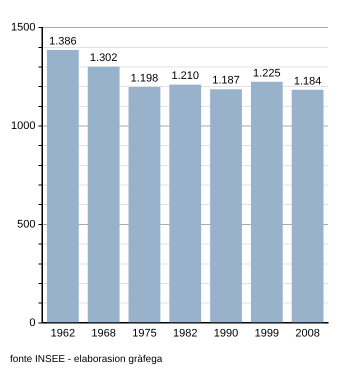 This screenshot has width=350, height=373. I want to click on x-tick-label: 1975, so click(144, 333).